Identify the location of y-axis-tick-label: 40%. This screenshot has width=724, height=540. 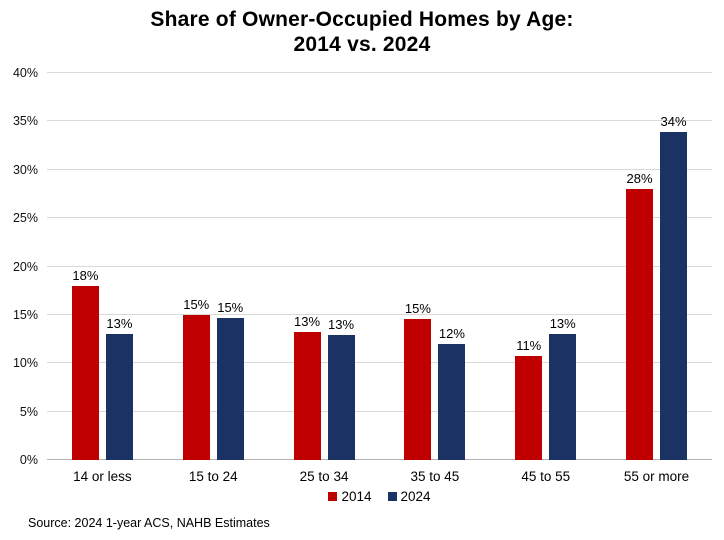
(25, 73).